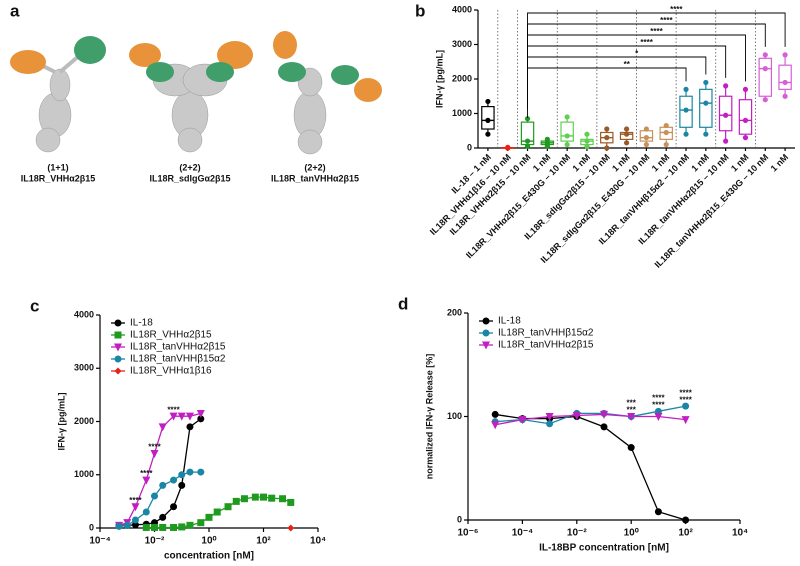  Describe the element at coordinates (209, 556) in the screenshot. I see `x-axis-title: concentration [nM]` at that location.